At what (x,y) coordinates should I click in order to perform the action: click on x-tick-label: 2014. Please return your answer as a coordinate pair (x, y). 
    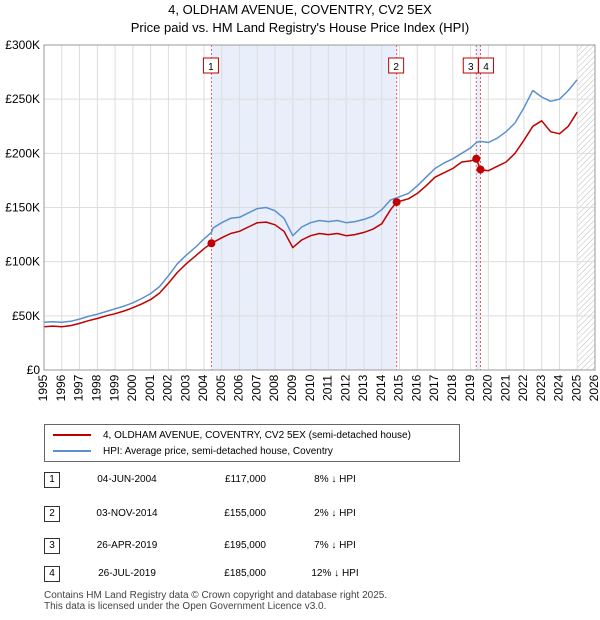
    Looking at the image, I should click on (381, 387).